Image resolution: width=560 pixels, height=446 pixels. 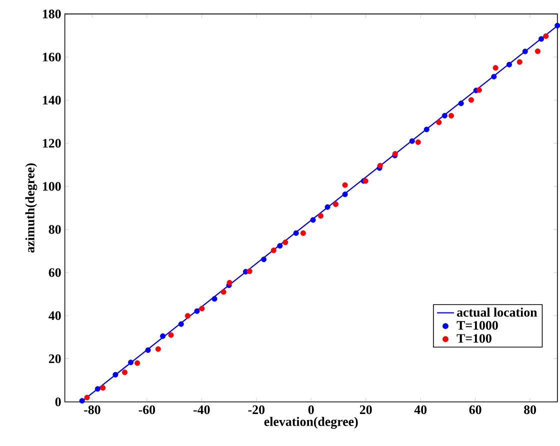 What do you see at coordinates (475, 410) in the screenshot?
I see `x-tick-label: 60` at bounding box center [475, 410].